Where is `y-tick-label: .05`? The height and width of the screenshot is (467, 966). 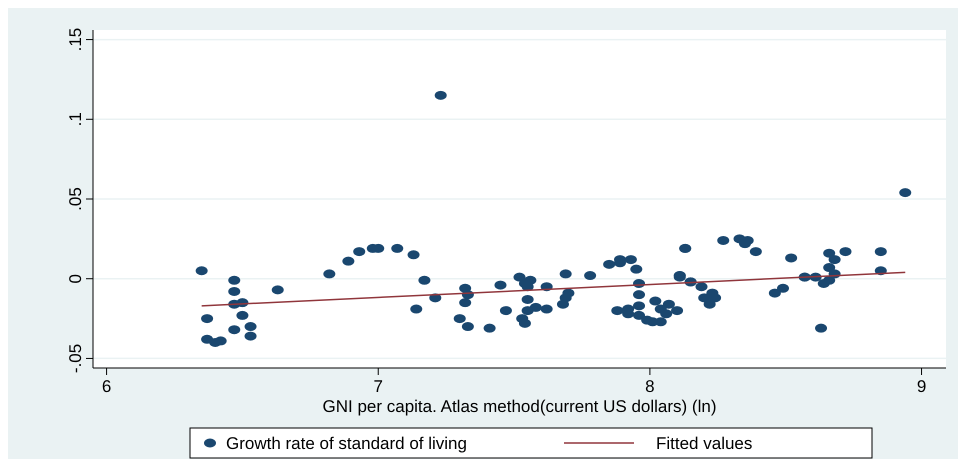
y-tick-label: .05 is located at coordinates (75, 199).